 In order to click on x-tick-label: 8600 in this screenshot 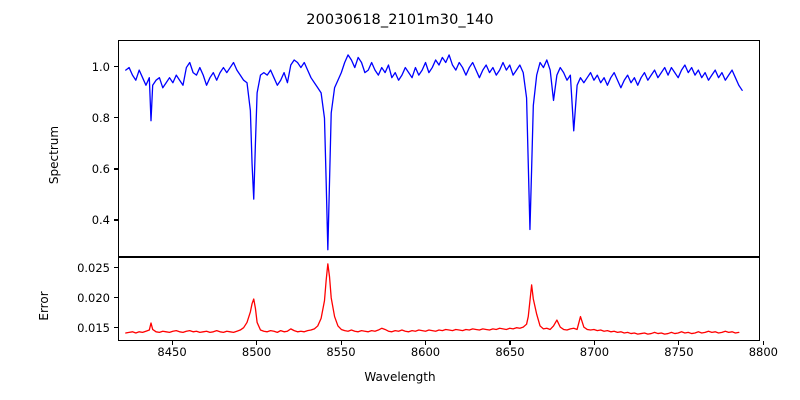, I will do `click(425, 352)`.